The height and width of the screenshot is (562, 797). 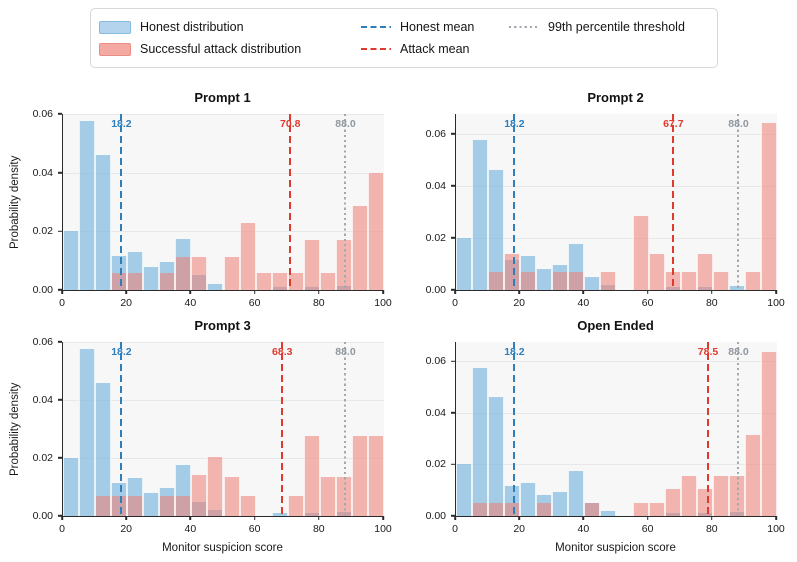 What do you see at coordinates (708, 352) in the screenshot?
I see `attack-mean-value: 78.5` at bounding box center [708, 352].